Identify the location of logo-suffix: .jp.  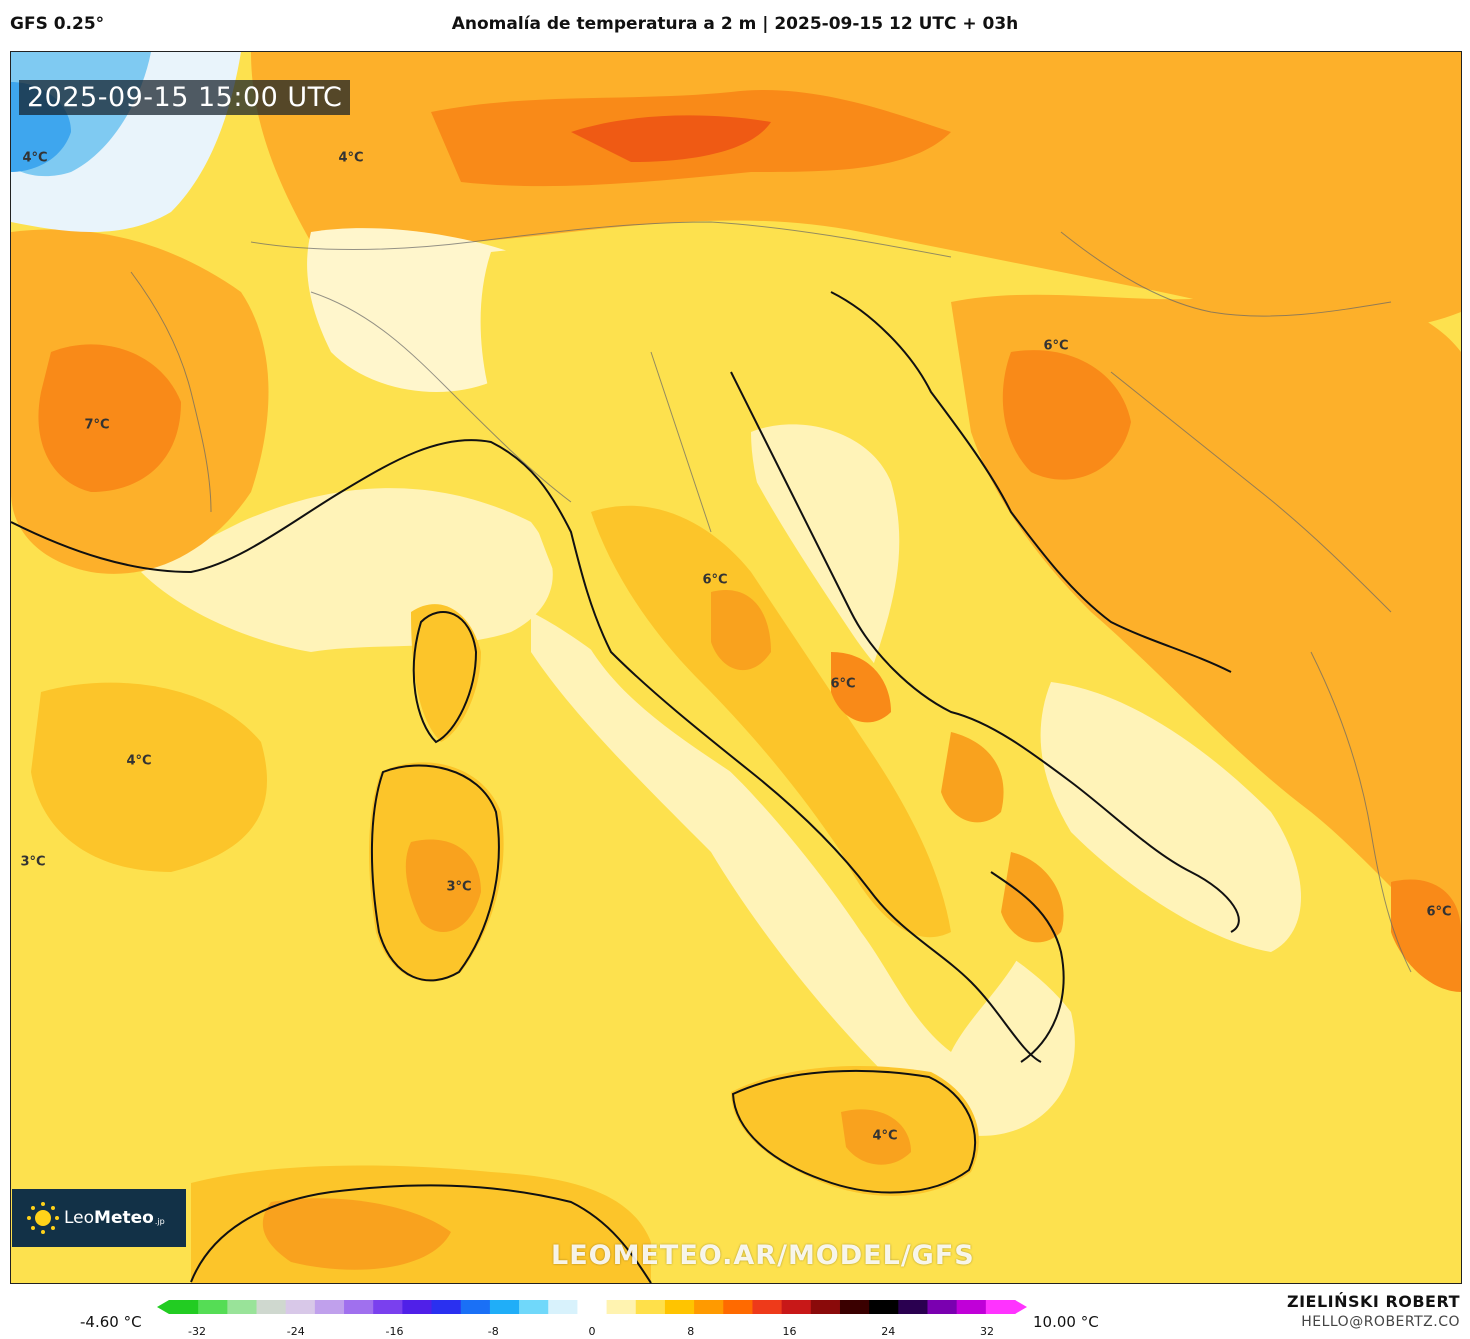
(159, 1221).